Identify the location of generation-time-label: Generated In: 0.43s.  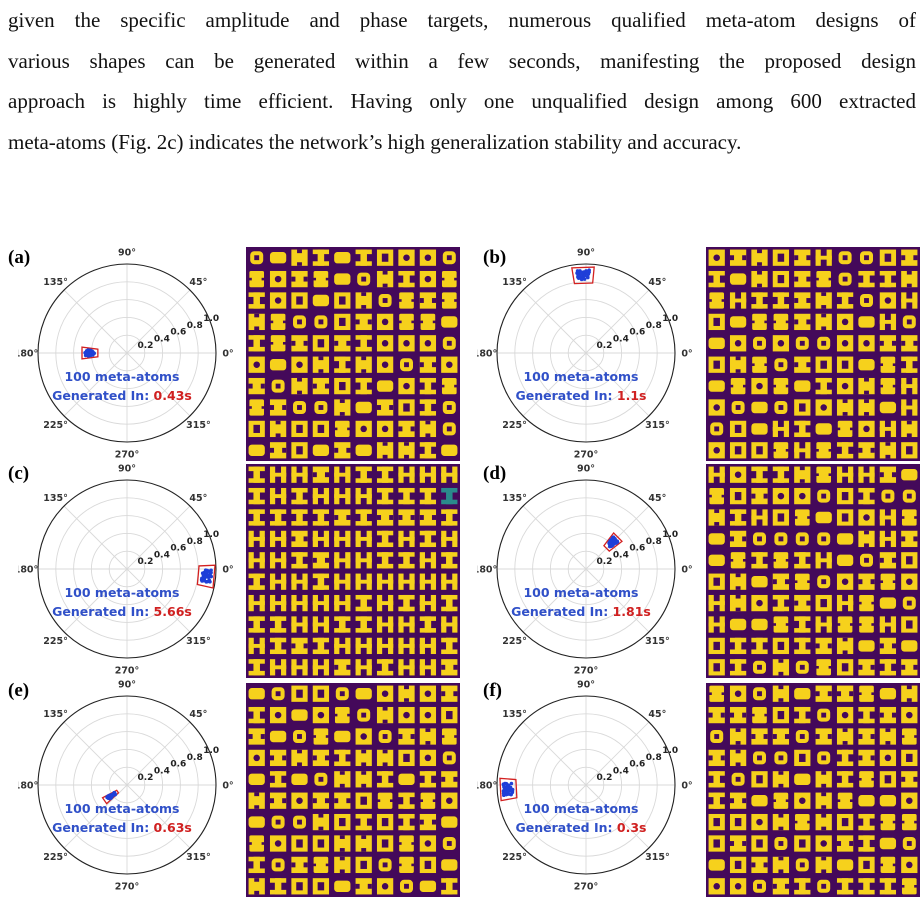
(122, 395).